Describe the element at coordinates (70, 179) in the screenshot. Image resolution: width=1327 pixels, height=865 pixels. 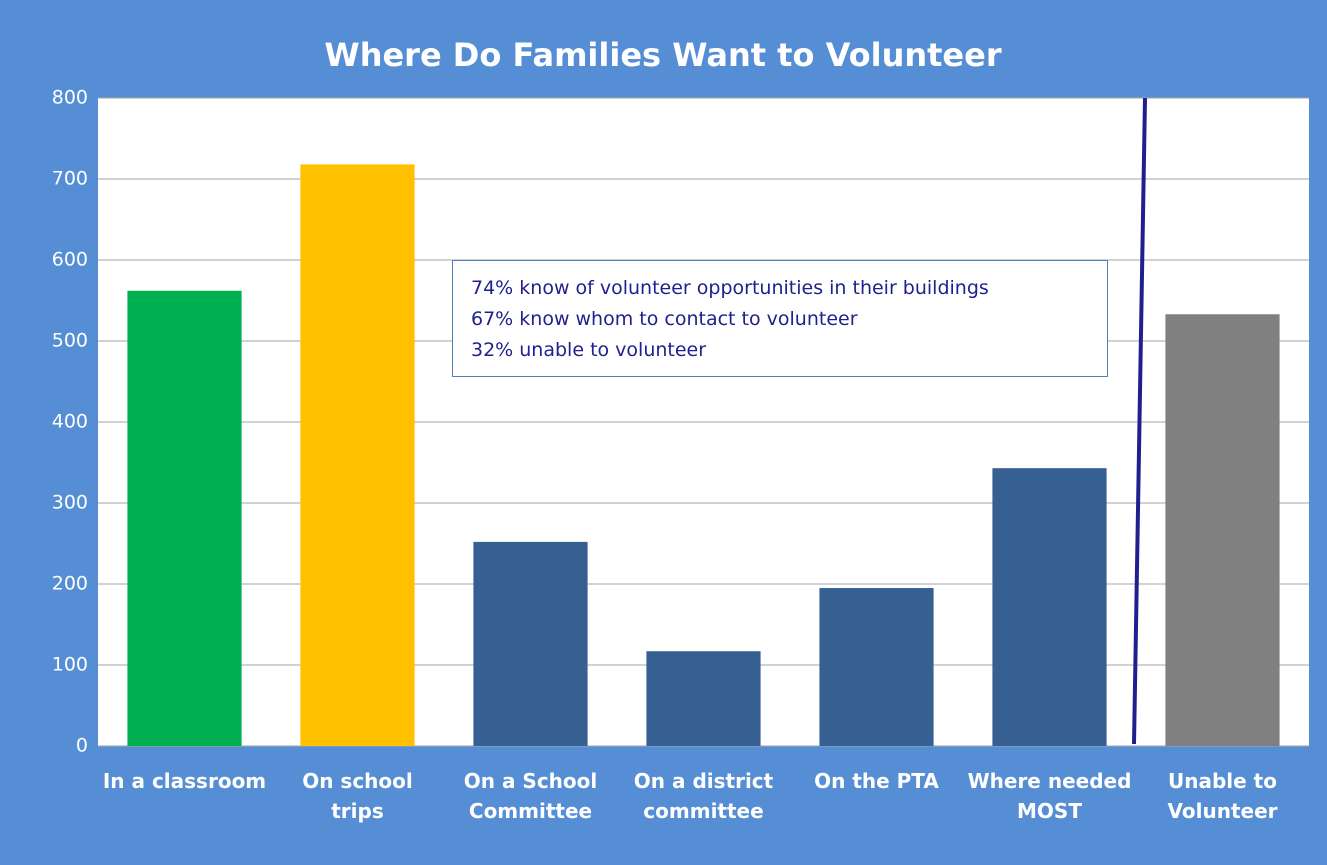
I see `y-tick-label: 700` at that location.